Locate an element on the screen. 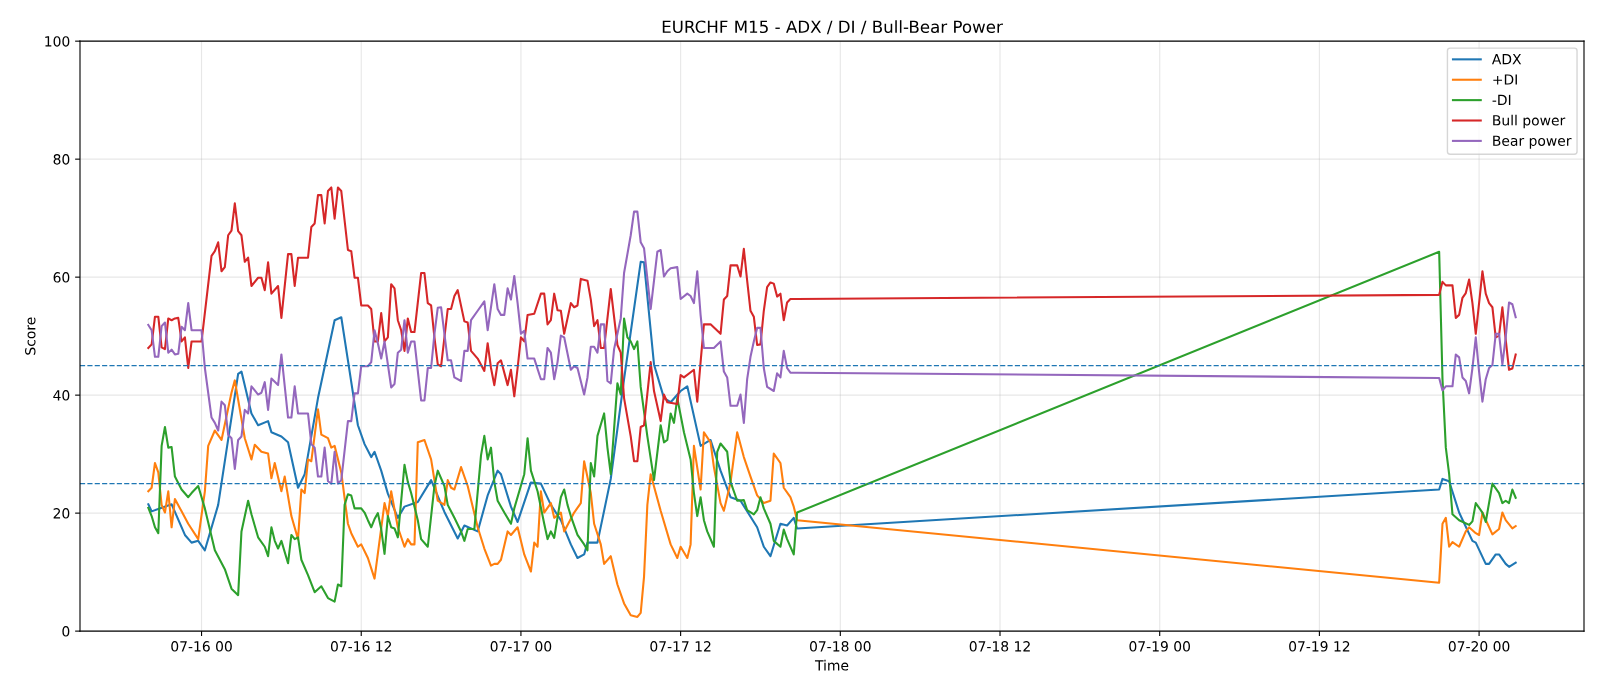 The height and width of the screenshot is (686, 1600). x-axis-title: Time is located at coordinates (831, 665).